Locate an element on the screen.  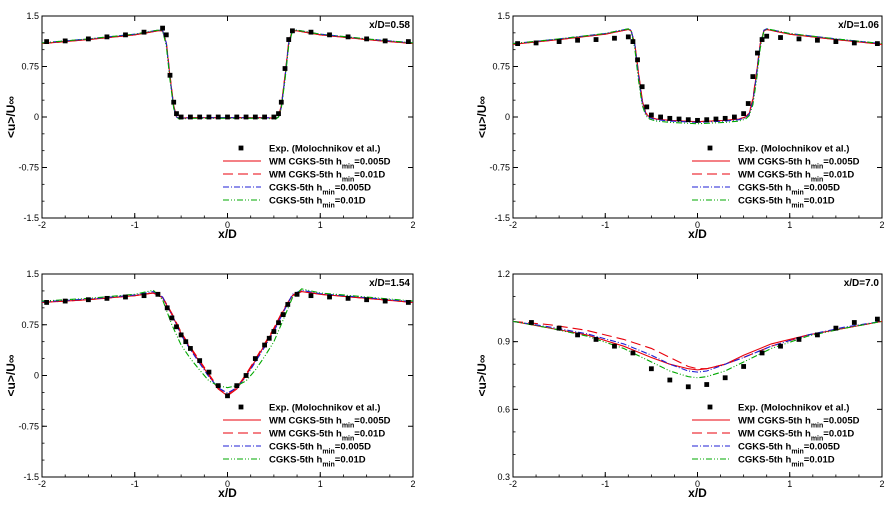
y-tick-label: 0.9 is located at coordinates (503, 342).